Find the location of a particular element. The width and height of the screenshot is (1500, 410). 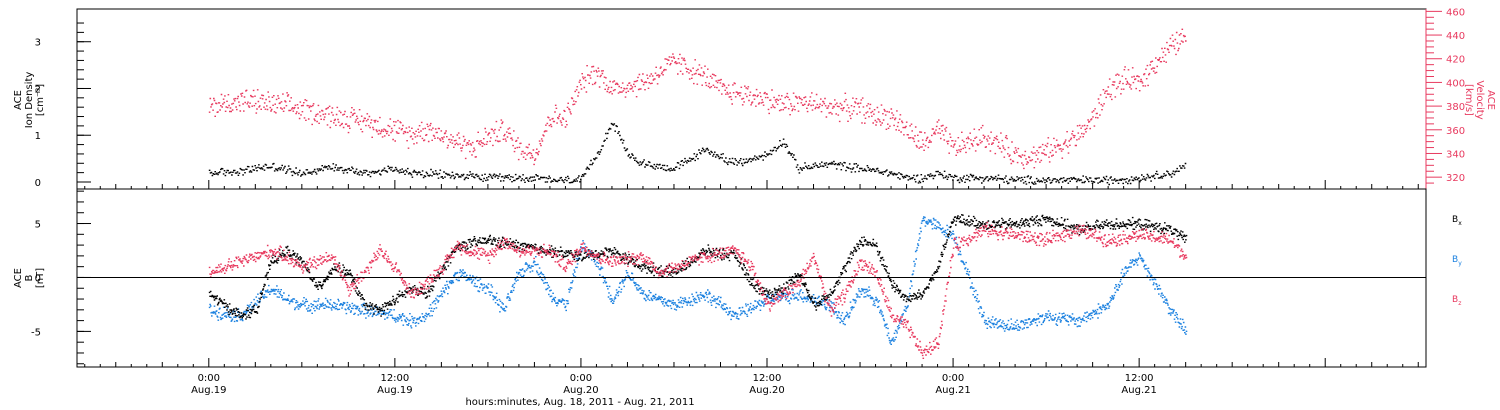

velocity-tick-label: 440 is located at coordinates (1455, 36).